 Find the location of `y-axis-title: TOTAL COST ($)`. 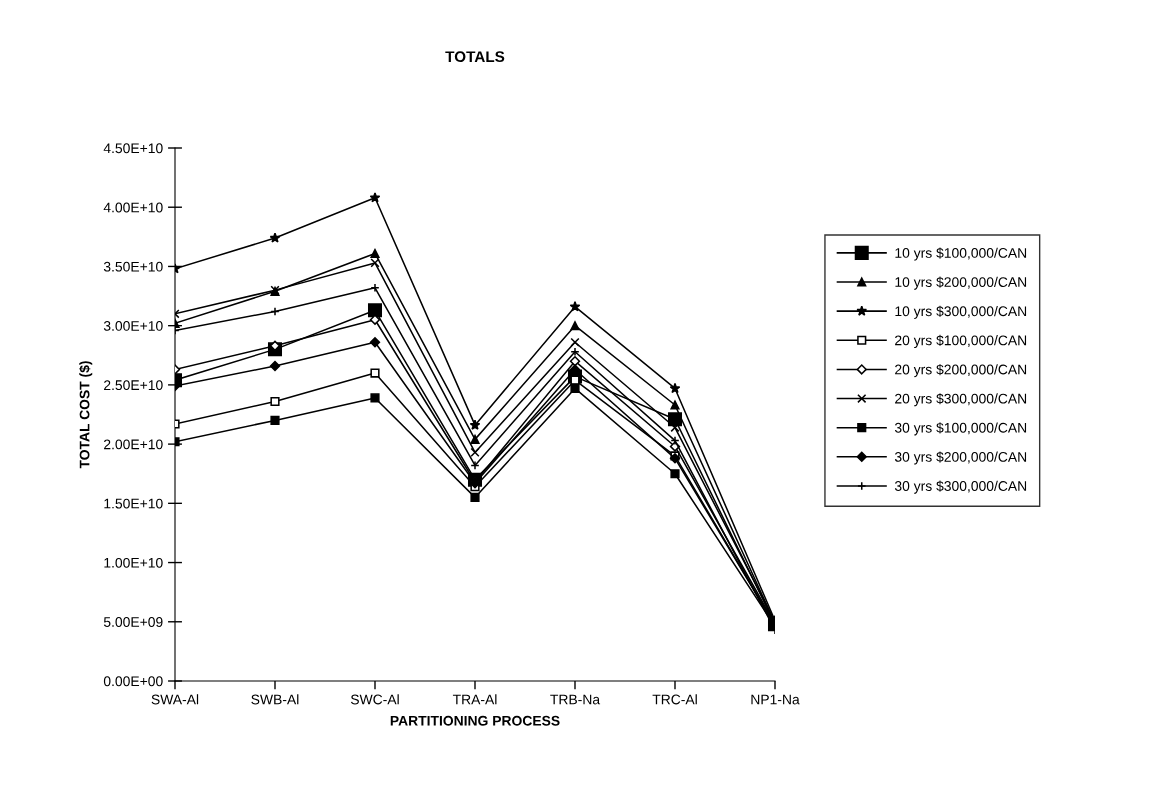

y-axis-title: TOTAL COST ($) is located at coordinates (86, 415).